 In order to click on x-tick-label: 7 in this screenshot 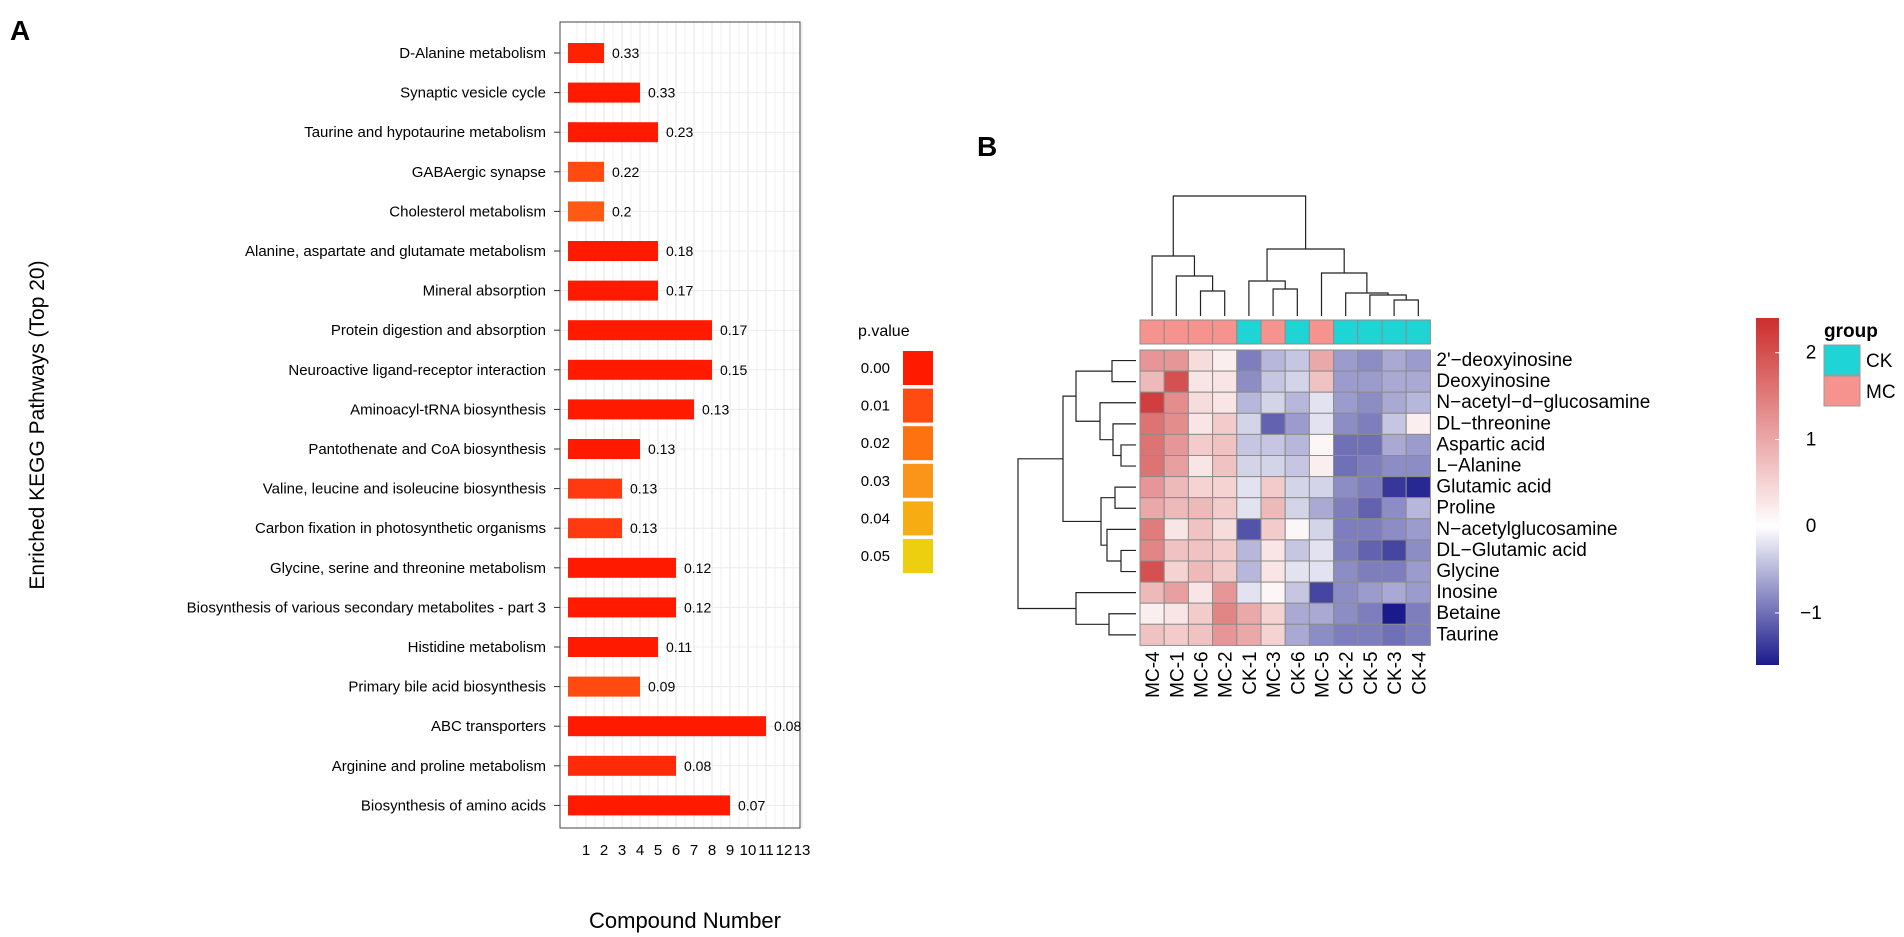, I will do `click(694, 850)`.